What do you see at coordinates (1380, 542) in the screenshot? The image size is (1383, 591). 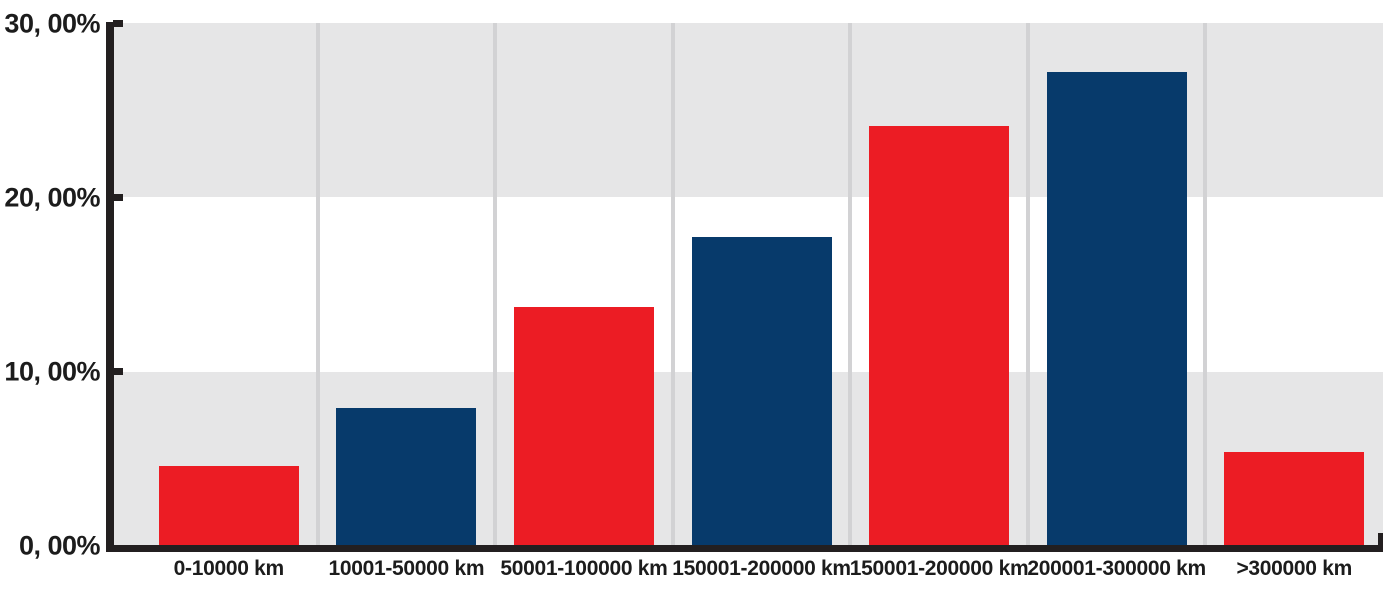 I see `x-axis-end-tick` at bounding box center [1380, 542].